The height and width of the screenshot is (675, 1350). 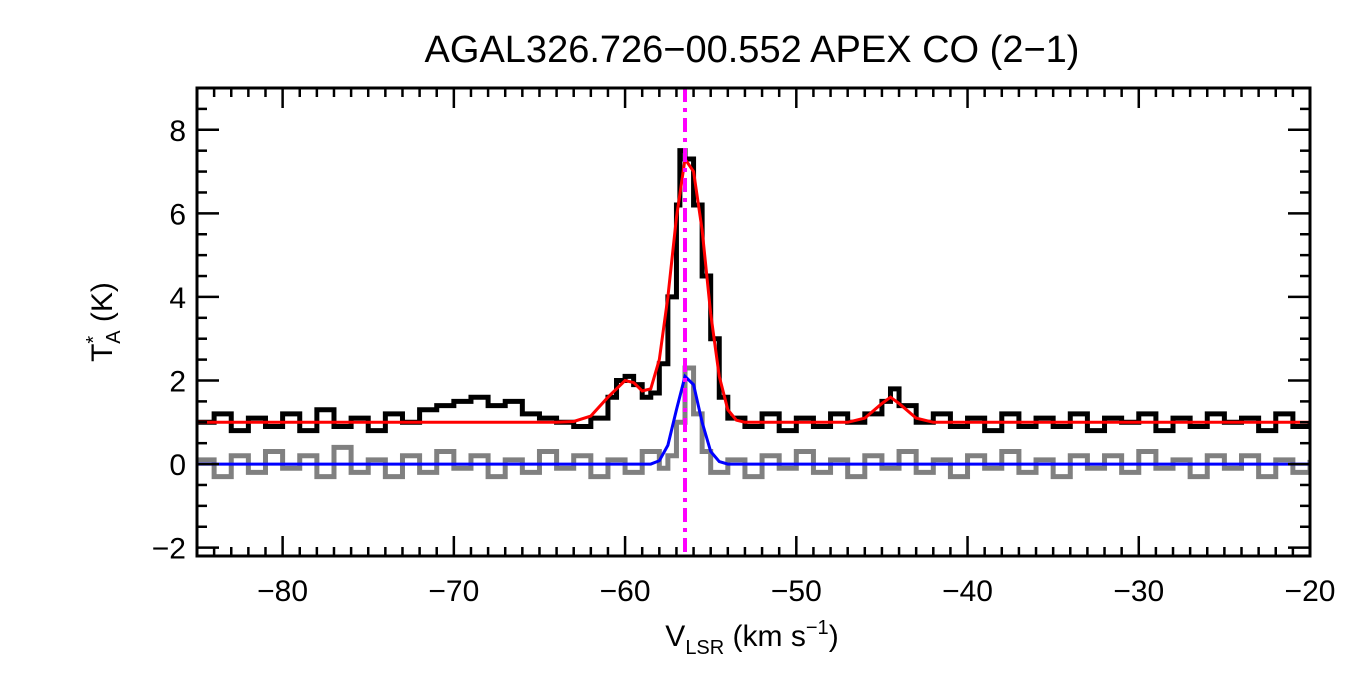 I want to click on x-tick-label: −60, so click(x=625, y=591).